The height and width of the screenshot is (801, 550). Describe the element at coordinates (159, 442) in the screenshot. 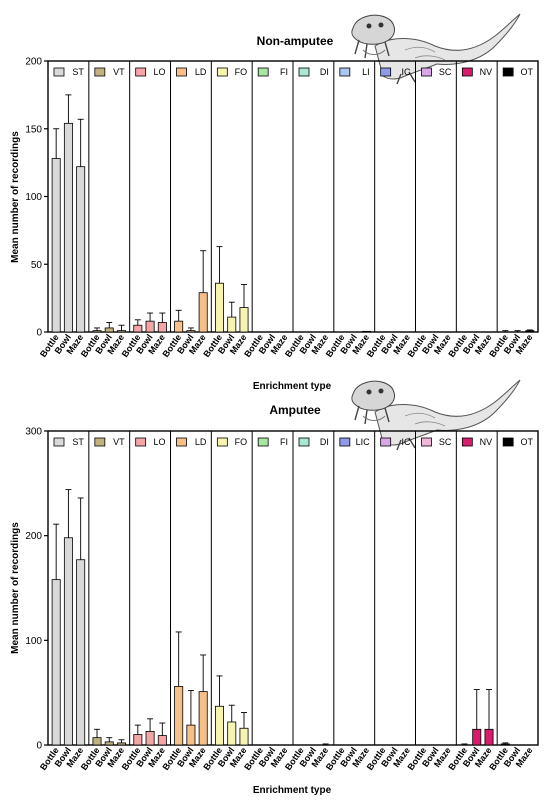

I see `legend-label: LO` at that location.